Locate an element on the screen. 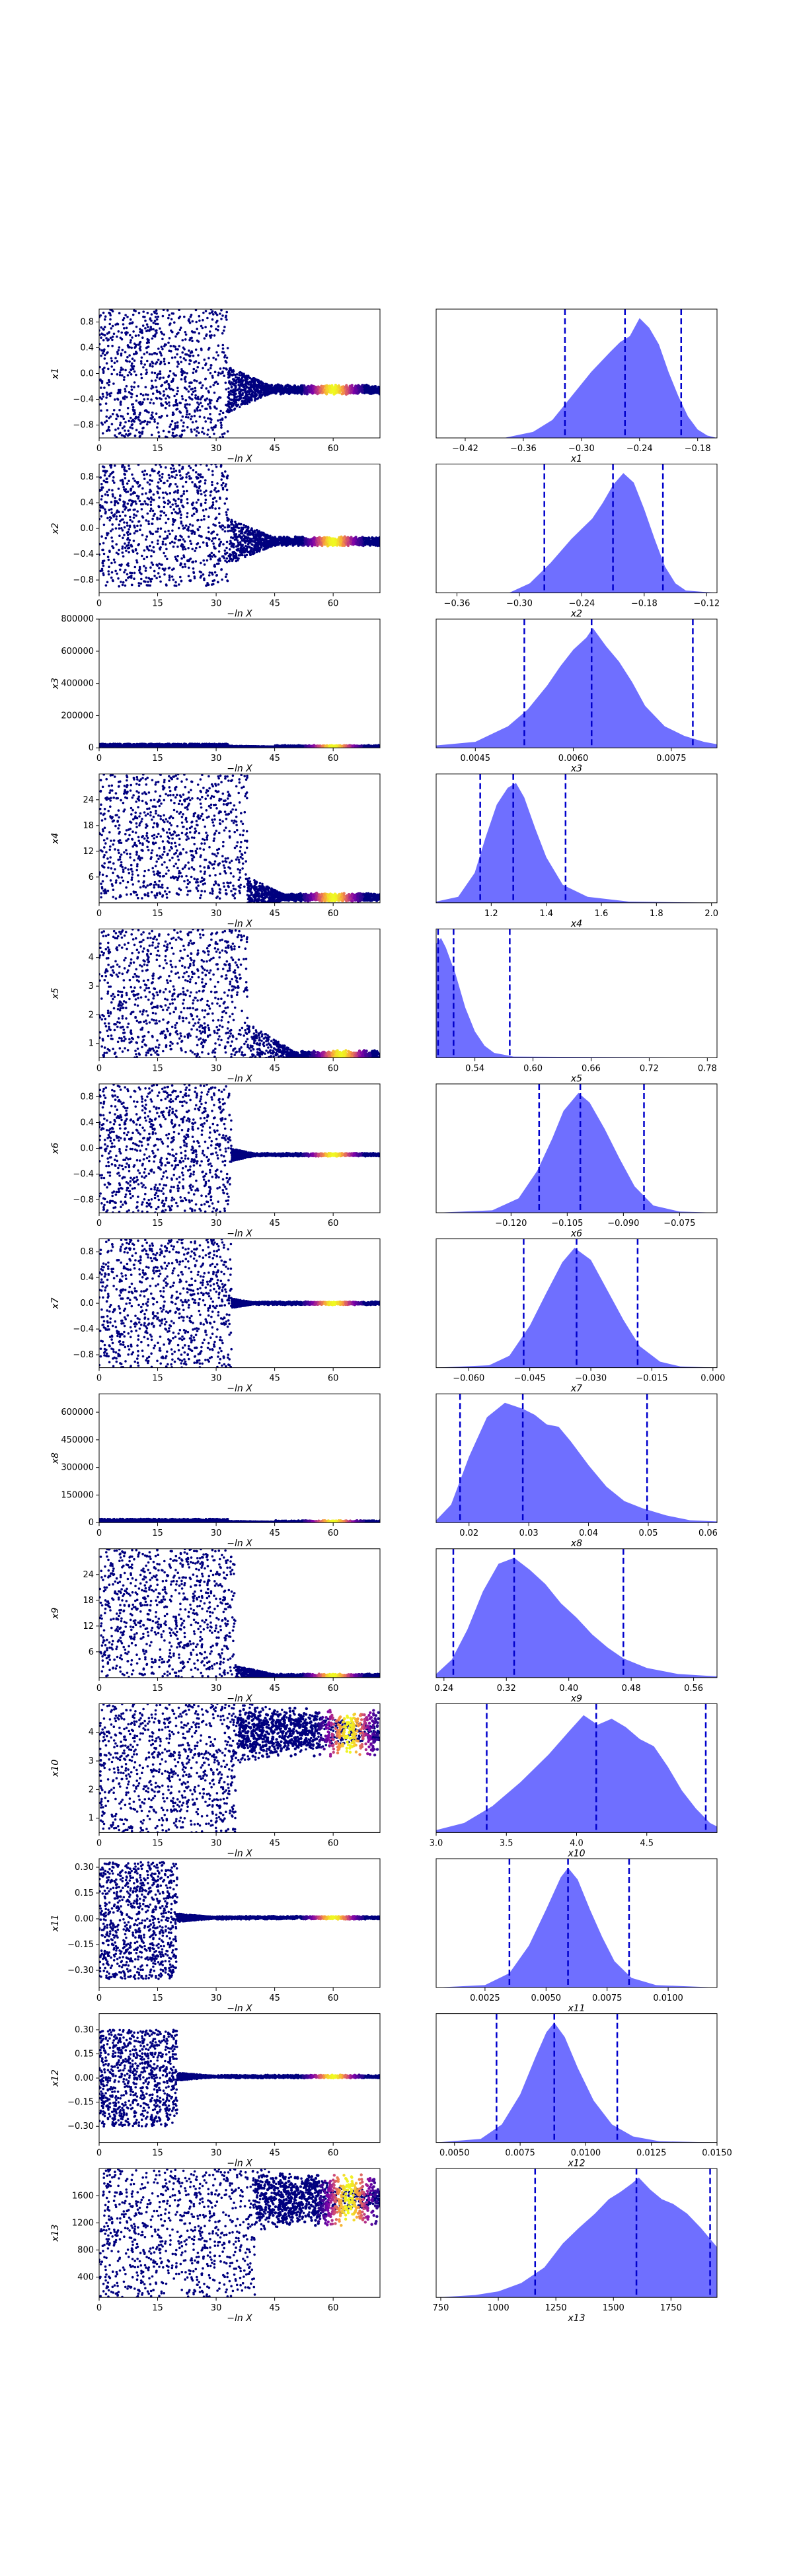 Image resolution: width=793 pixels, height=2576 pixels. y-tick-label: −0.4 is located at coordinates (84, 554).